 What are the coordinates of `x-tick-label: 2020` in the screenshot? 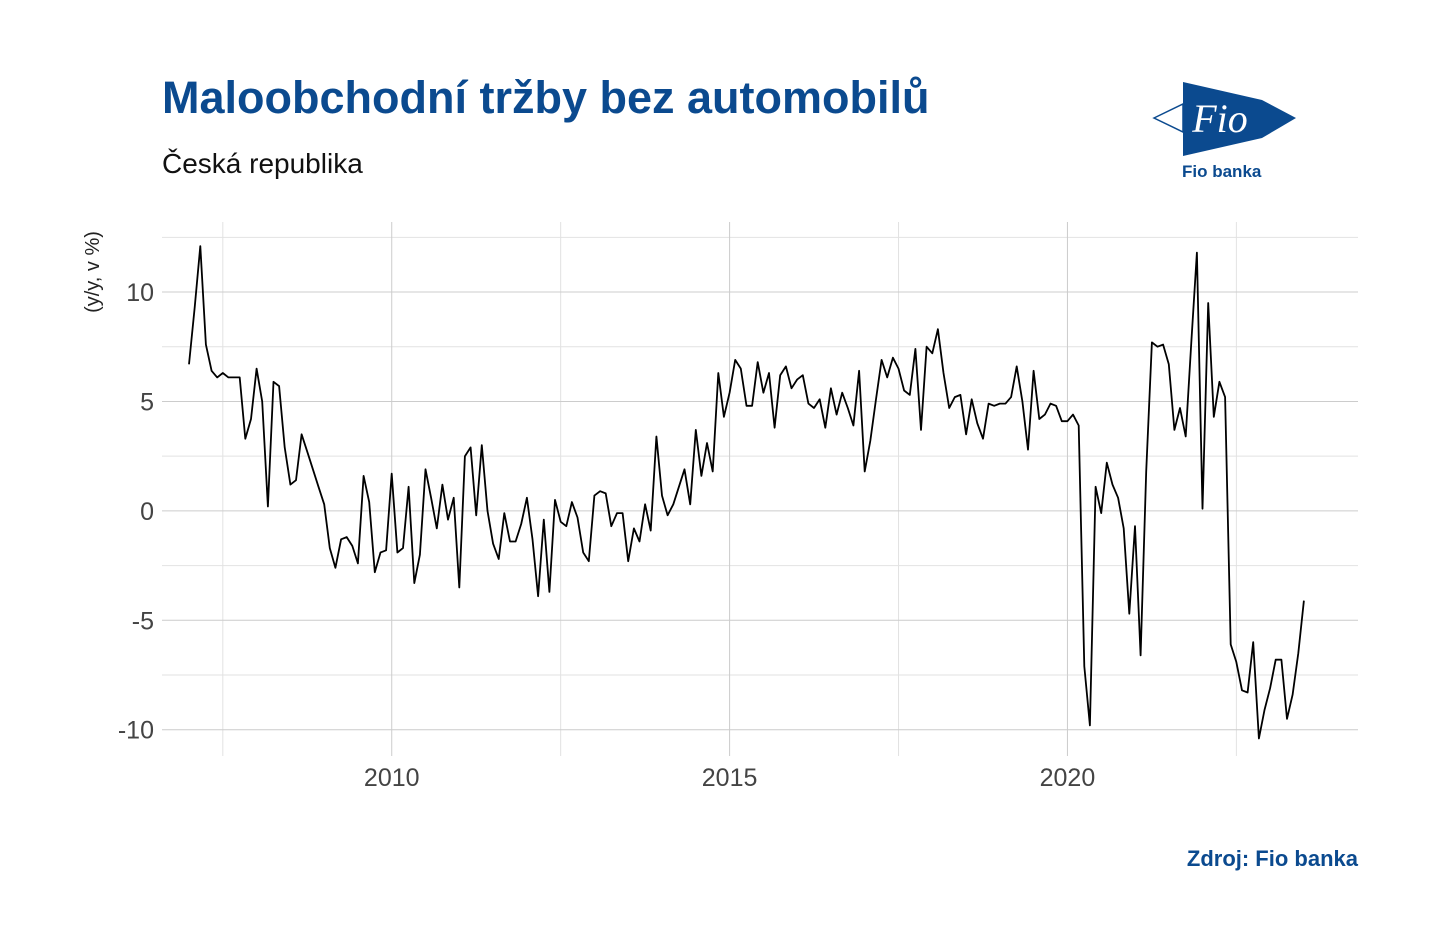 It's located at (1068, 778).